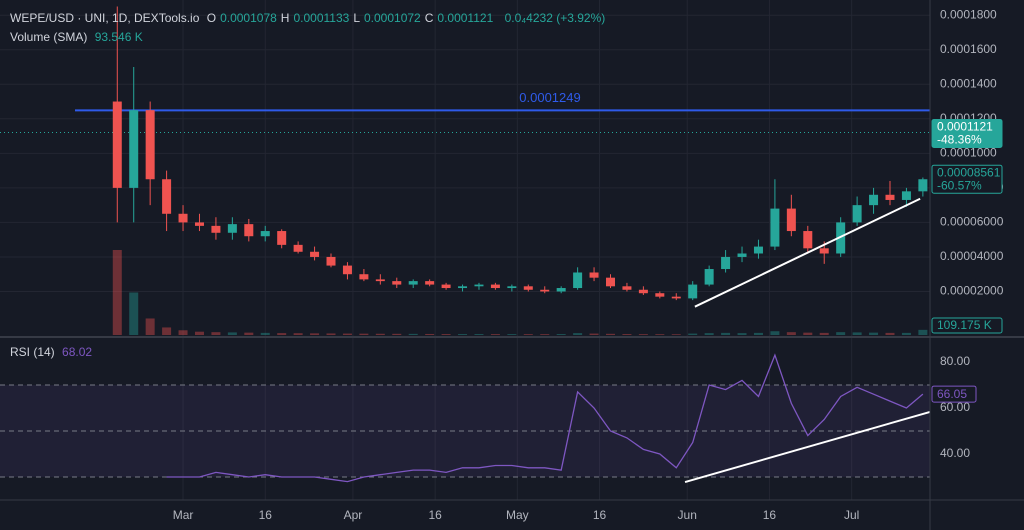 The width and height of the screenshot is (1024, 530). What do you see at coordinates (429, 18) in the screenshot?
I see `ohlc-label: C` at bounding box center [429, 18].